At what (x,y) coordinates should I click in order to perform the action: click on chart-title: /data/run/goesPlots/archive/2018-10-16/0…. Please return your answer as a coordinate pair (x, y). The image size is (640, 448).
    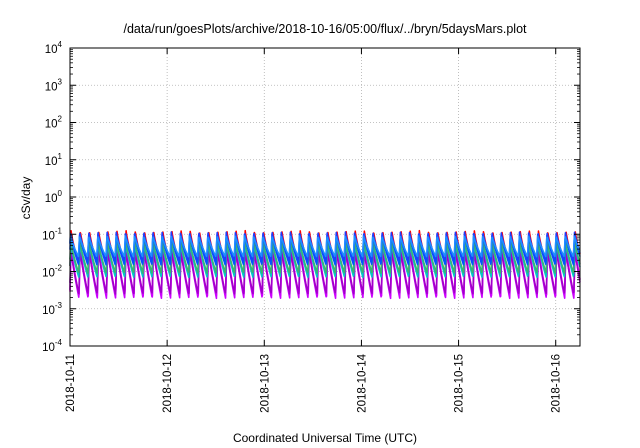
    Looking at the image, I should click on (325, 29).